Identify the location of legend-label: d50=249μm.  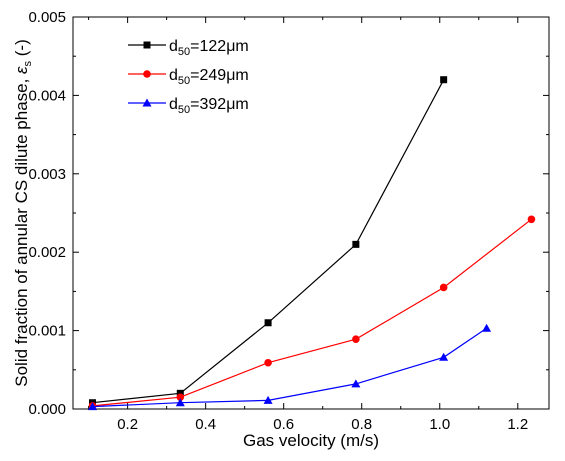
(209, 77).